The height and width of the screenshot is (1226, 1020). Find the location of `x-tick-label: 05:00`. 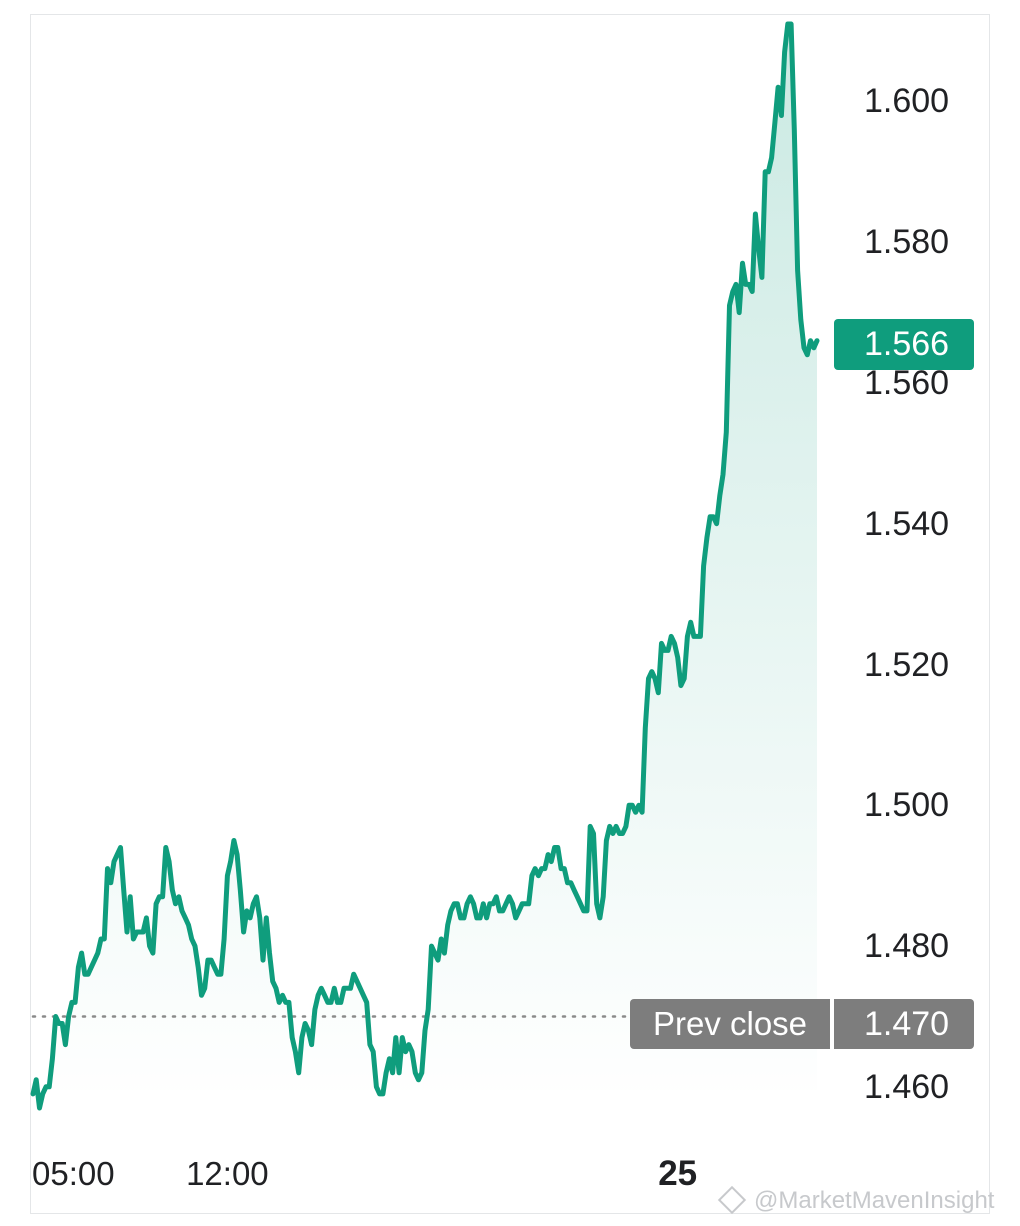

x-tick-label: 05:00 is located at coordinates (73, 1173).